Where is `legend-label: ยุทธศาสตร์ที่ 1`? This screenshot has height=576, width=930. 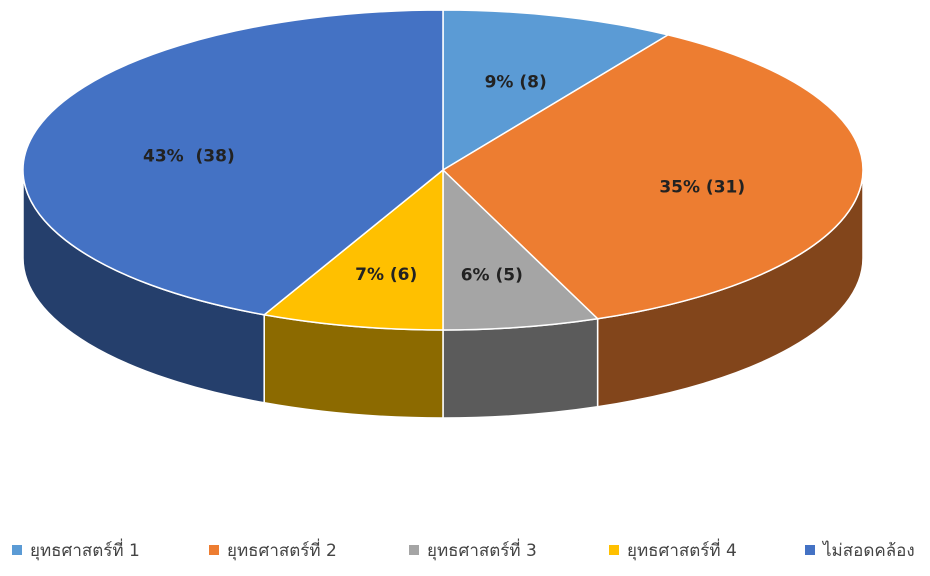
legend-label: ยุทธศาสตร์ที่ 1 is located at coordinates (85, 549).